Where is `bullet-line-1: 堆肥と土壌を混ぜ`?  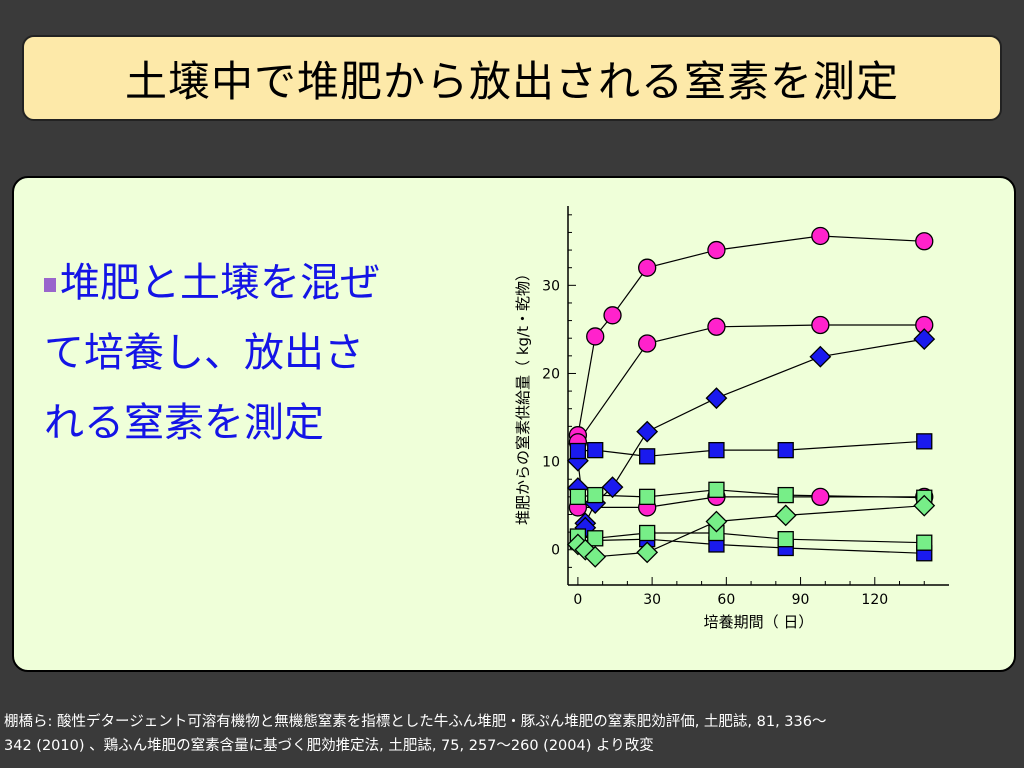
bullet-line-1: 堆肥と土壌を混ぜ is located at coordinates (274, 283).